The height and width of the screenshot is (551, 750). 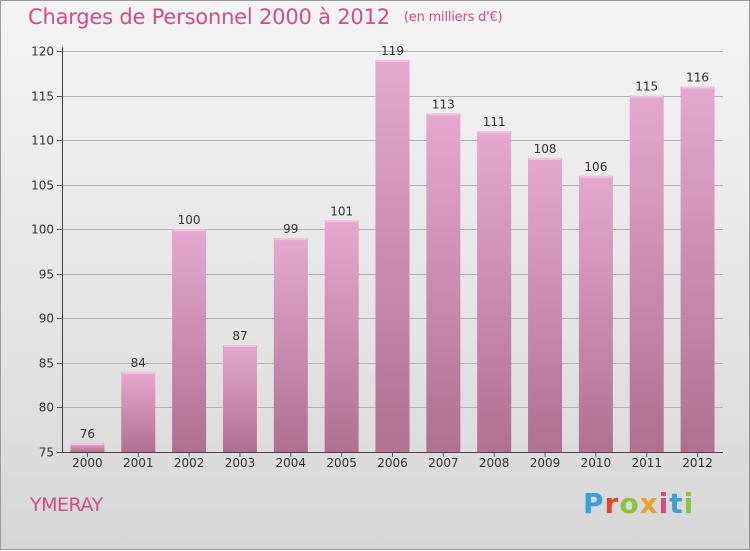 I want to click on bar-value-label: 115, so click(x=646, y=87).